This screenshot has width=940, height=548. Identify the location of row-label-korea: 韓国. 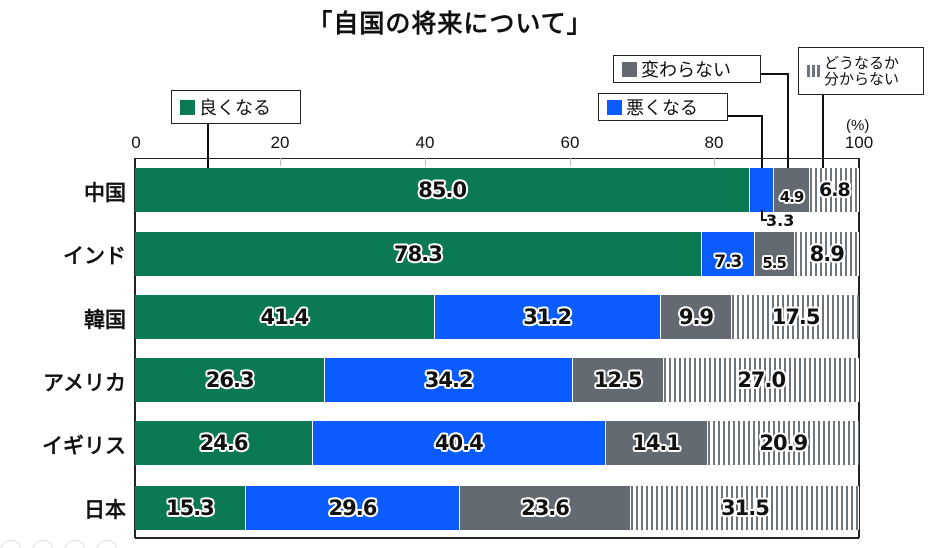
(105, 320).